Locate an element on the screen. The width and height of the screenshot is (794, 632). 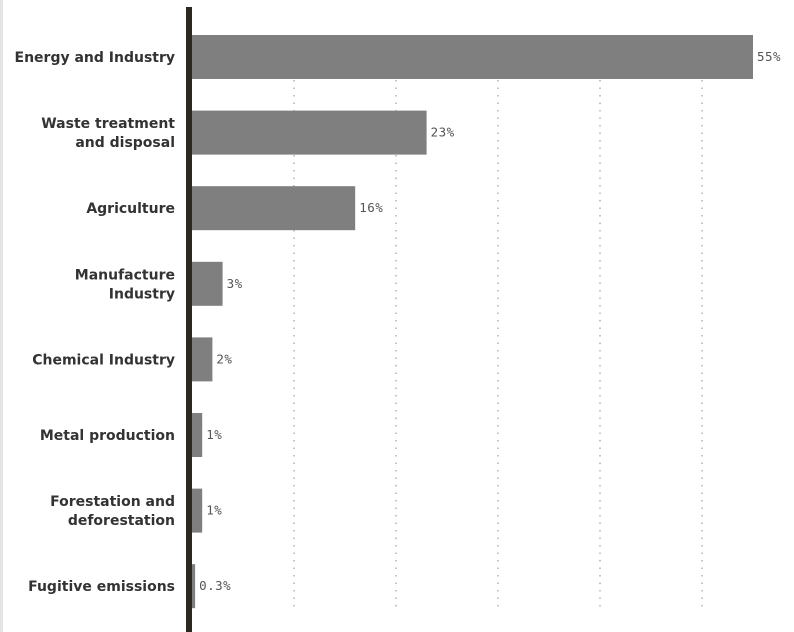
category-label-5: Metal production is located at coordinates (107, 436).